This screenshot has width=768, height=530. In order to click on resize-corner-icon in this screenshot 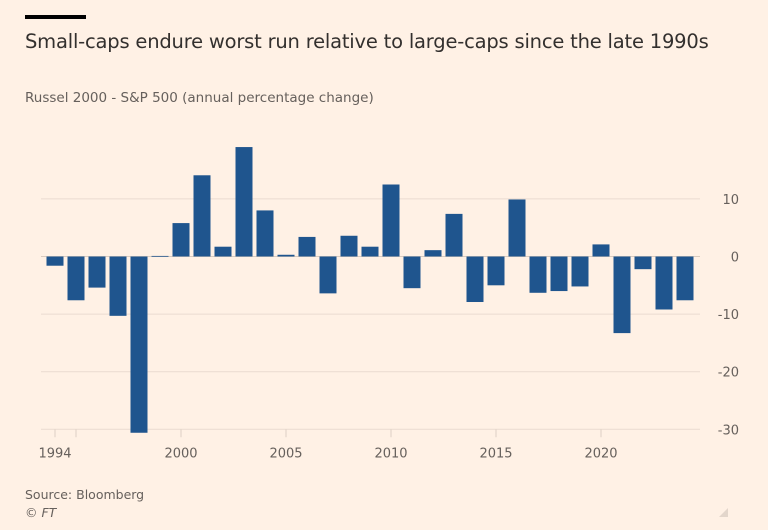, I will do `click(723, 512)`.